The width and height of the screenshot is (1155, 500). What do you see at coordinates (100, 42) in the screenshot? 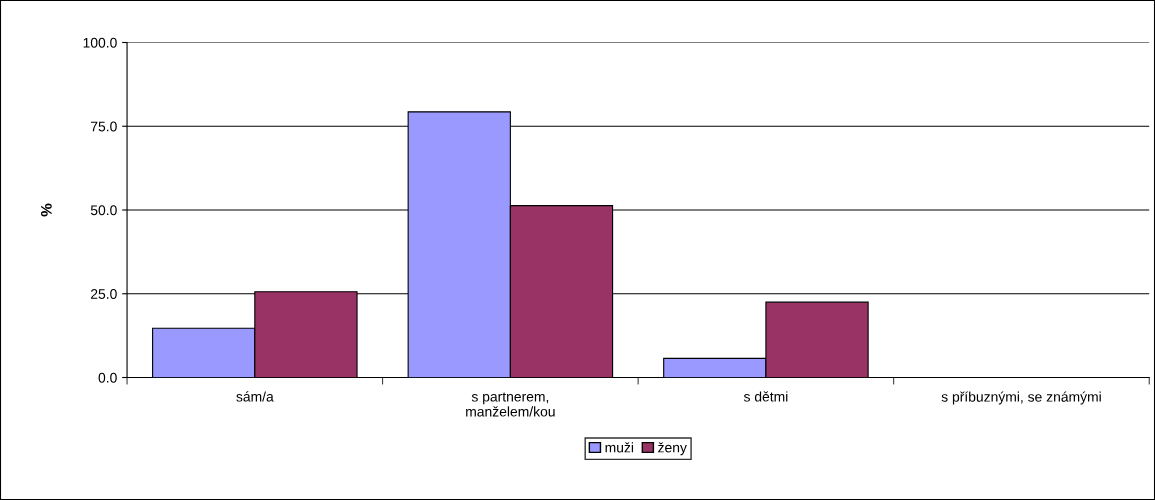
I see `y-tick-label: 100.0` at bounding box center [100, 42].